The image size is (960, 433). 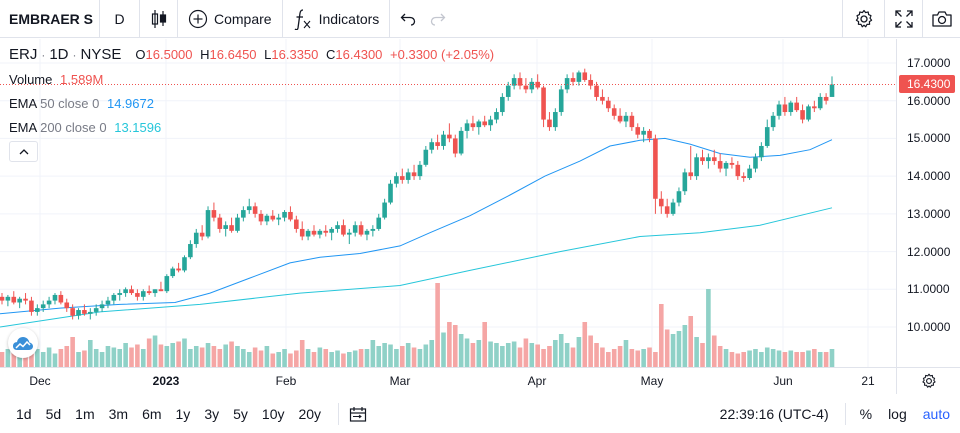 What do you see at coordinates (81, 103) in the screenshot?
I see `ema50-legend: EMA 50 close 0 14.9672` at bounding box center [81, 103].